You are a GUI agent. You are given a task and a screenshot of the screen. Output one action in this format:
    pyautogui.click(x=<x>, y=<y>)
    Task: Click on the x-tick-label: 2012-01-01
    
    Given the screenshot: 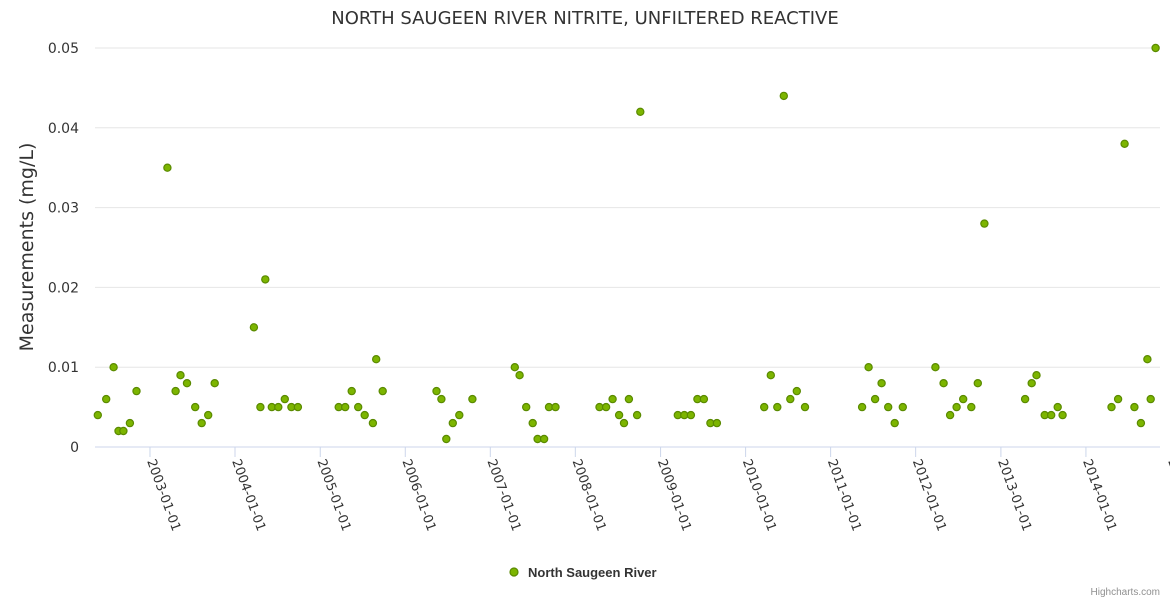 What is the action you would take?
    pyautogui.click(x=929, y=495)
    